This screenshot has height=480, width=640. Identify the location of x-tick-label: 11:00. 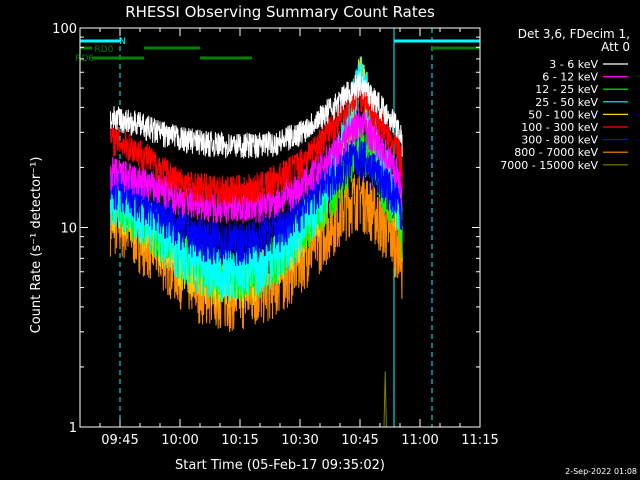
(419, 440).